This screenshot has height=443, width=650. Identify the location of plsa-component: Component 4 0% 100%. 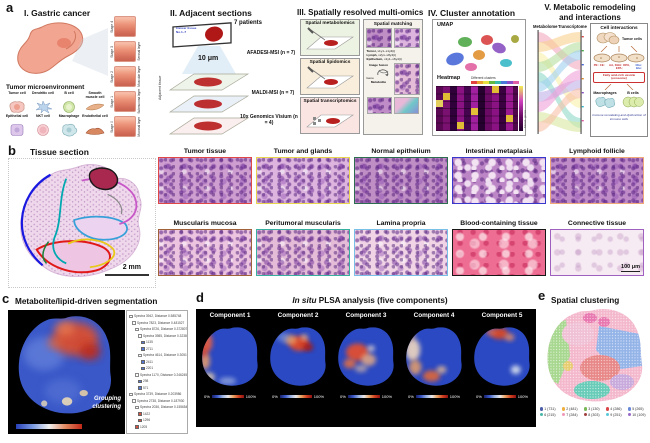
(434, 368).